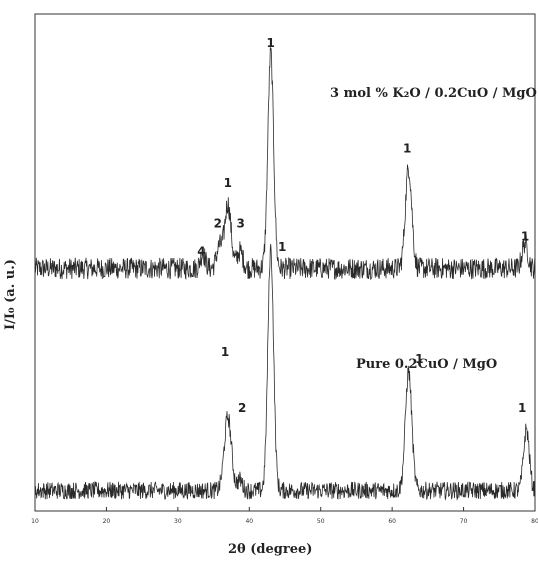  Describe the element at coordinates (433, 93) in the screenshot. I see `series-label-top: 3 mol % K₂O / 0.2CuO / MgO` at that location.